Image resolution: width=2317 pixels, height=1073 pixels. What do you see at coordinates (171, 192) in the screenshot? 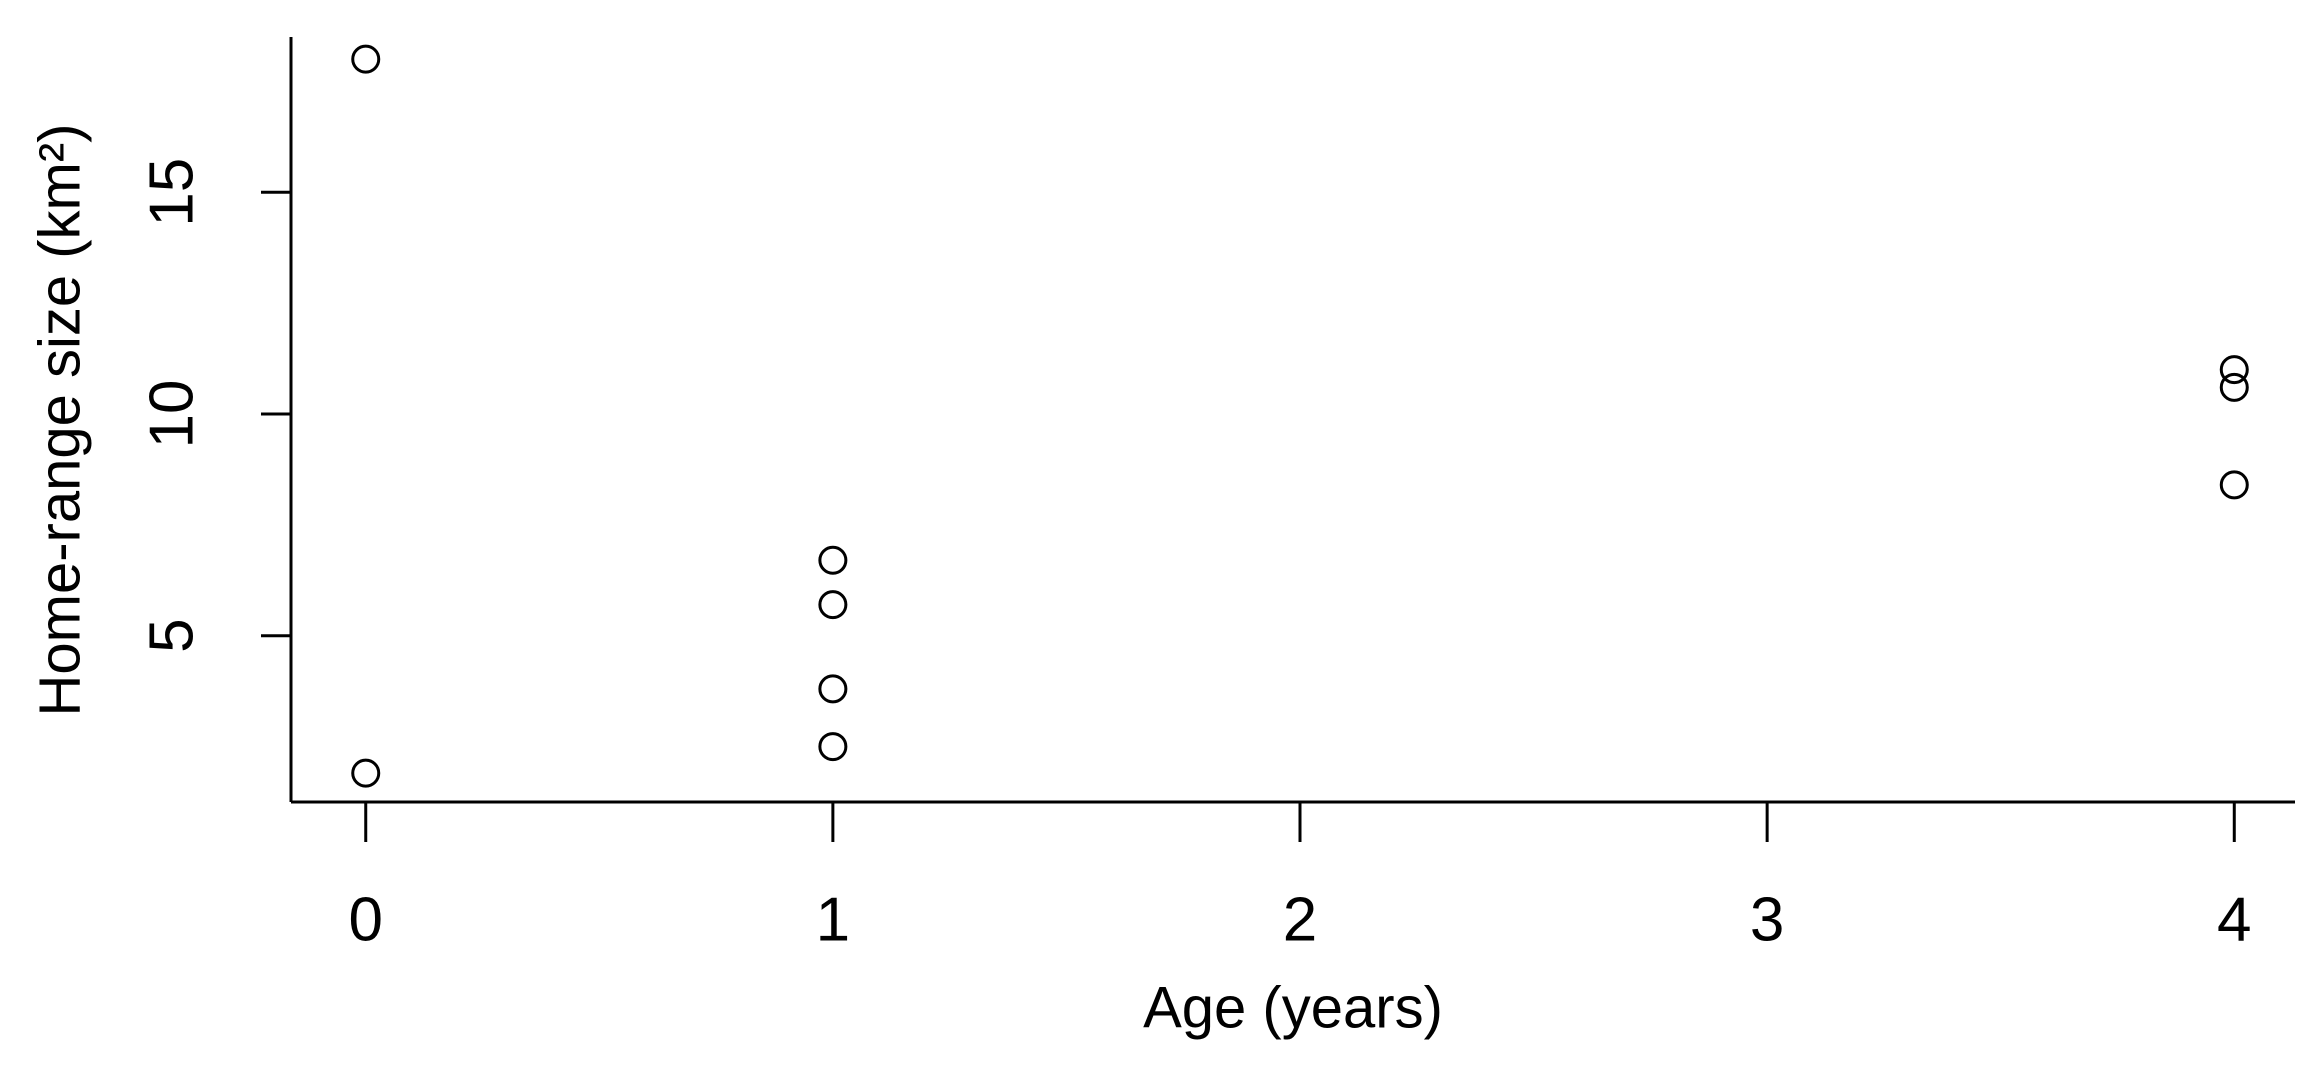
I see `y-tick-label: 15` at bounding box center [171, 192].